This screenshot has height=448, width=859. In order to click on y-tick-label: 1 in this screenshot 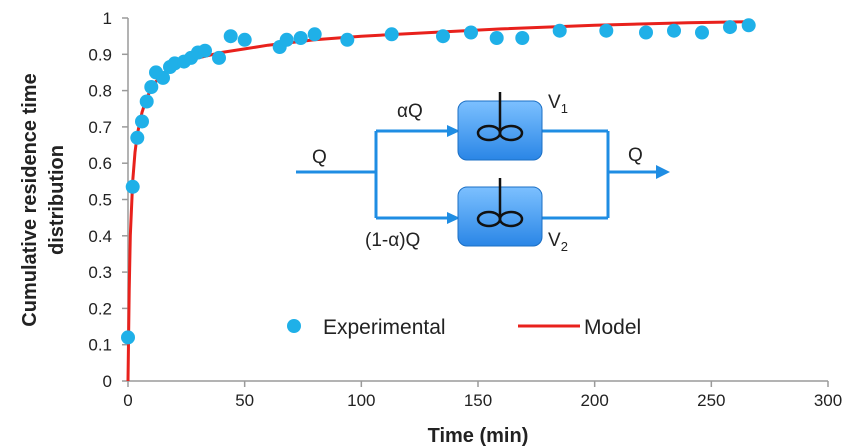, I will do `click(107, 18)`.